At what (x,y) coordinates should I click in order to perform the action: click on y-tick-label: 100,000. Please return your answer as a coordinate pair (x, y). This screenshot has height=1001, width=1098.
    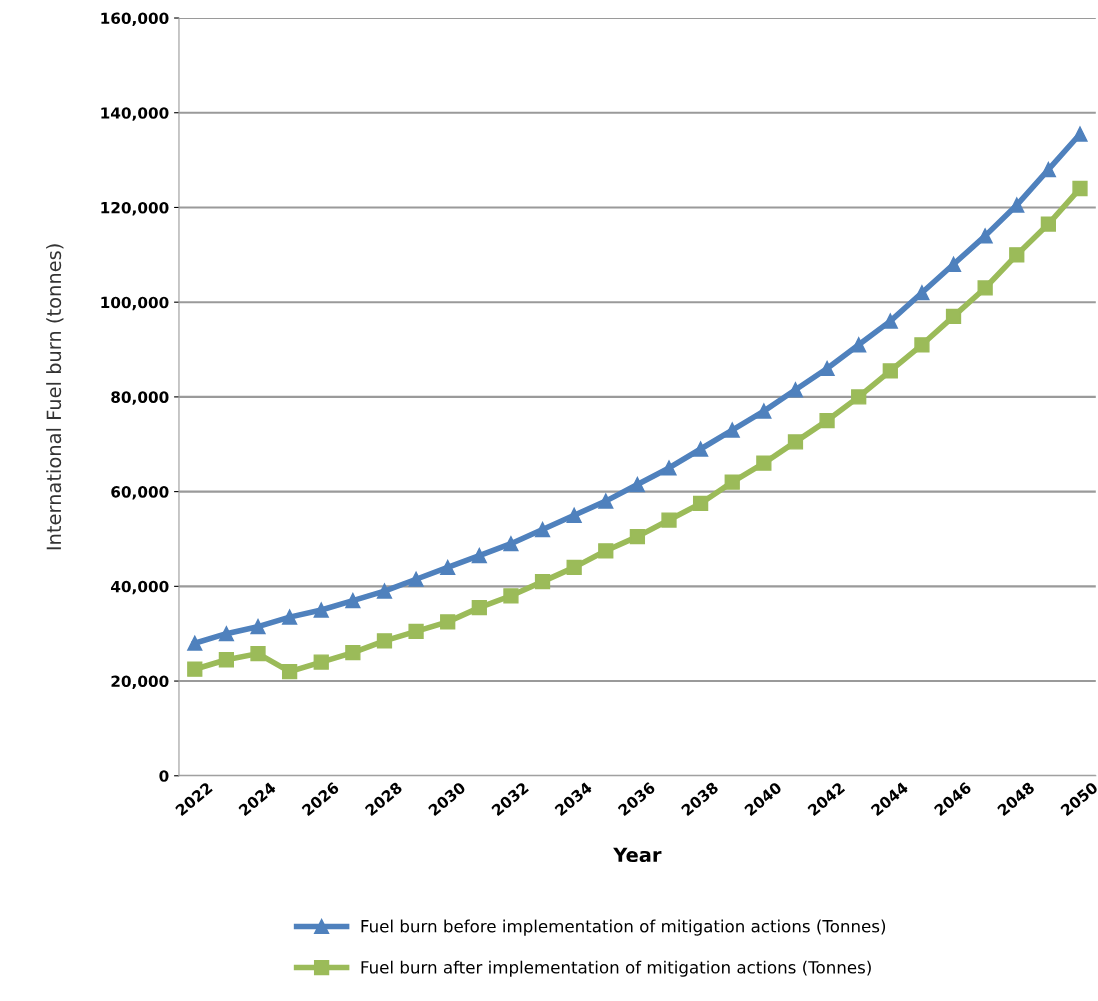
    Looking at the image, I should click on (135, 303).